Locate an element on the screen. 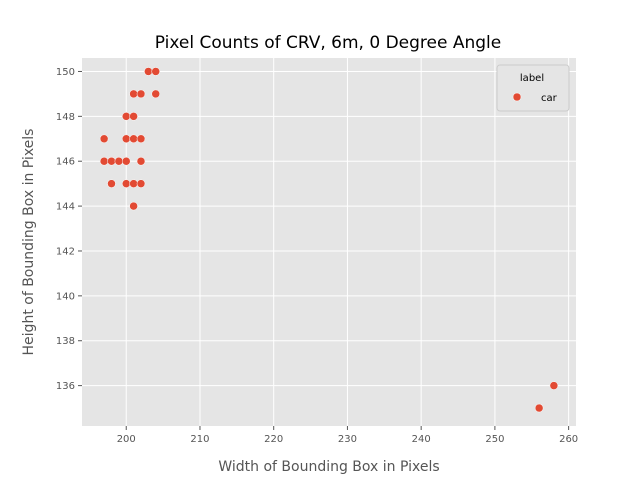  legend-box is located at coordinates (533, 88).